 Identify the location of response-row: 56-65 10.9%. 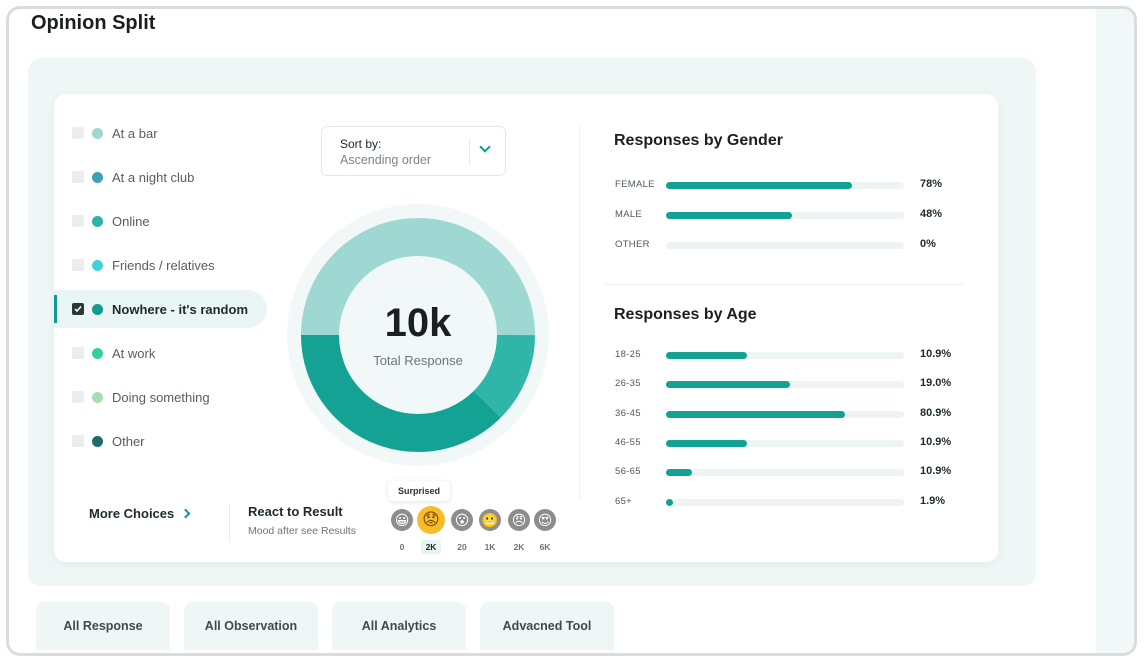
(785, 472).